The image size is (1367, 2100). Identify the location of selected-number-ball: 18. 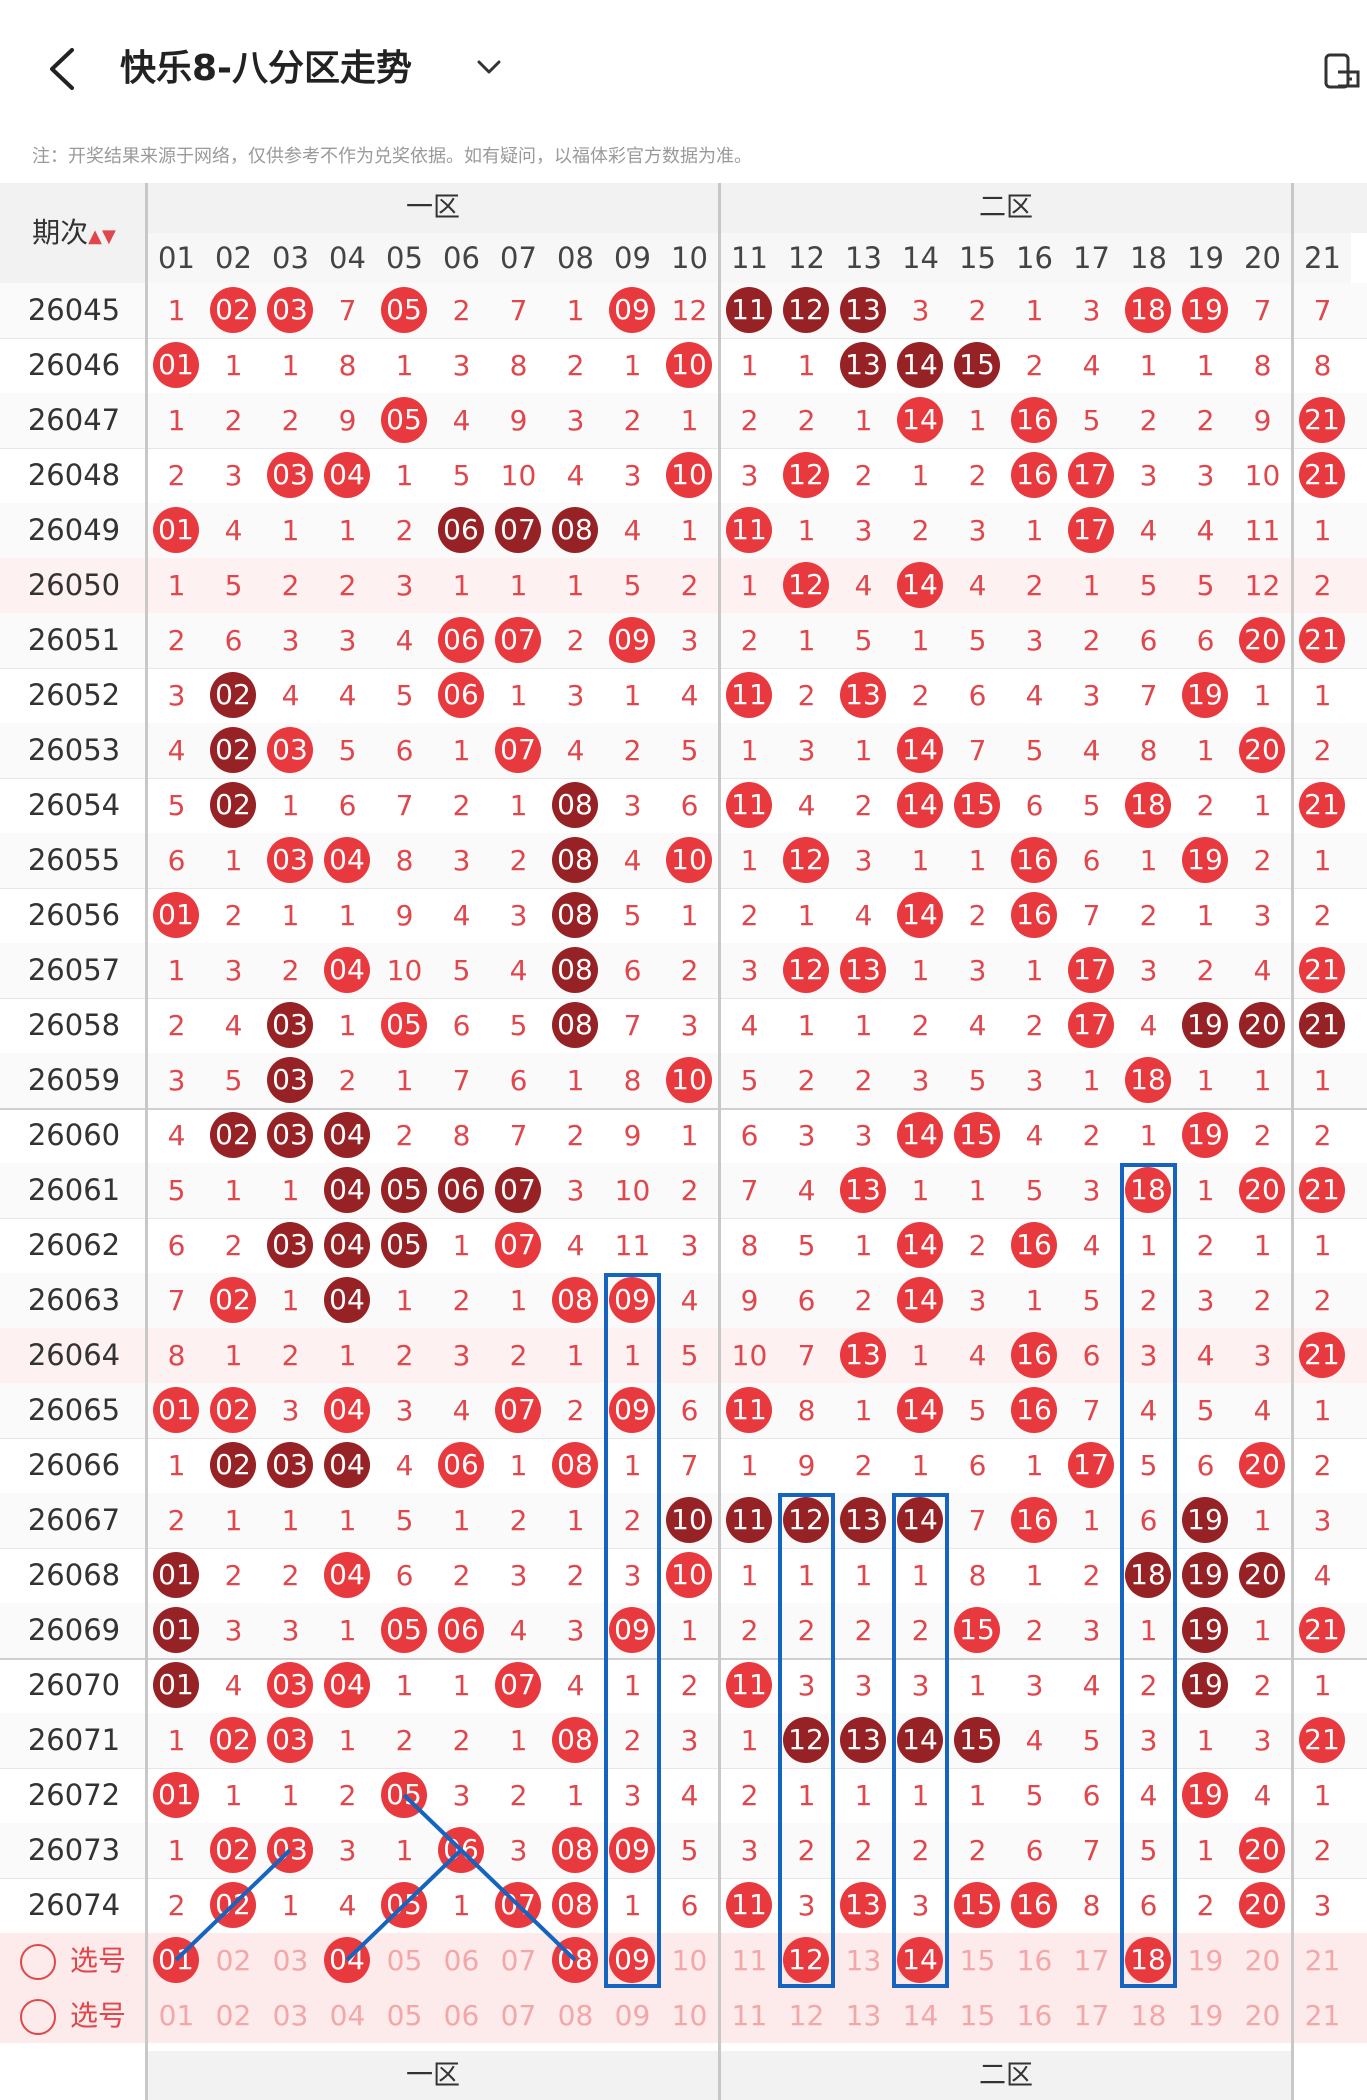
(1148, 1960).